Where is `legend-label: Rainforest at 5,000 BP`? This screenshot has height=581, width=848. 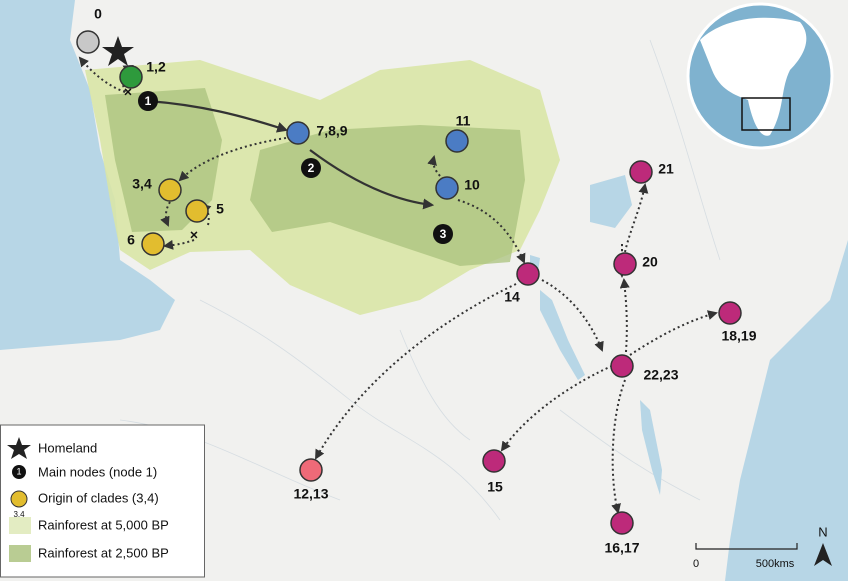
legend-label: Rainforest at 5,000 BP is located at coordinates (103, 524).